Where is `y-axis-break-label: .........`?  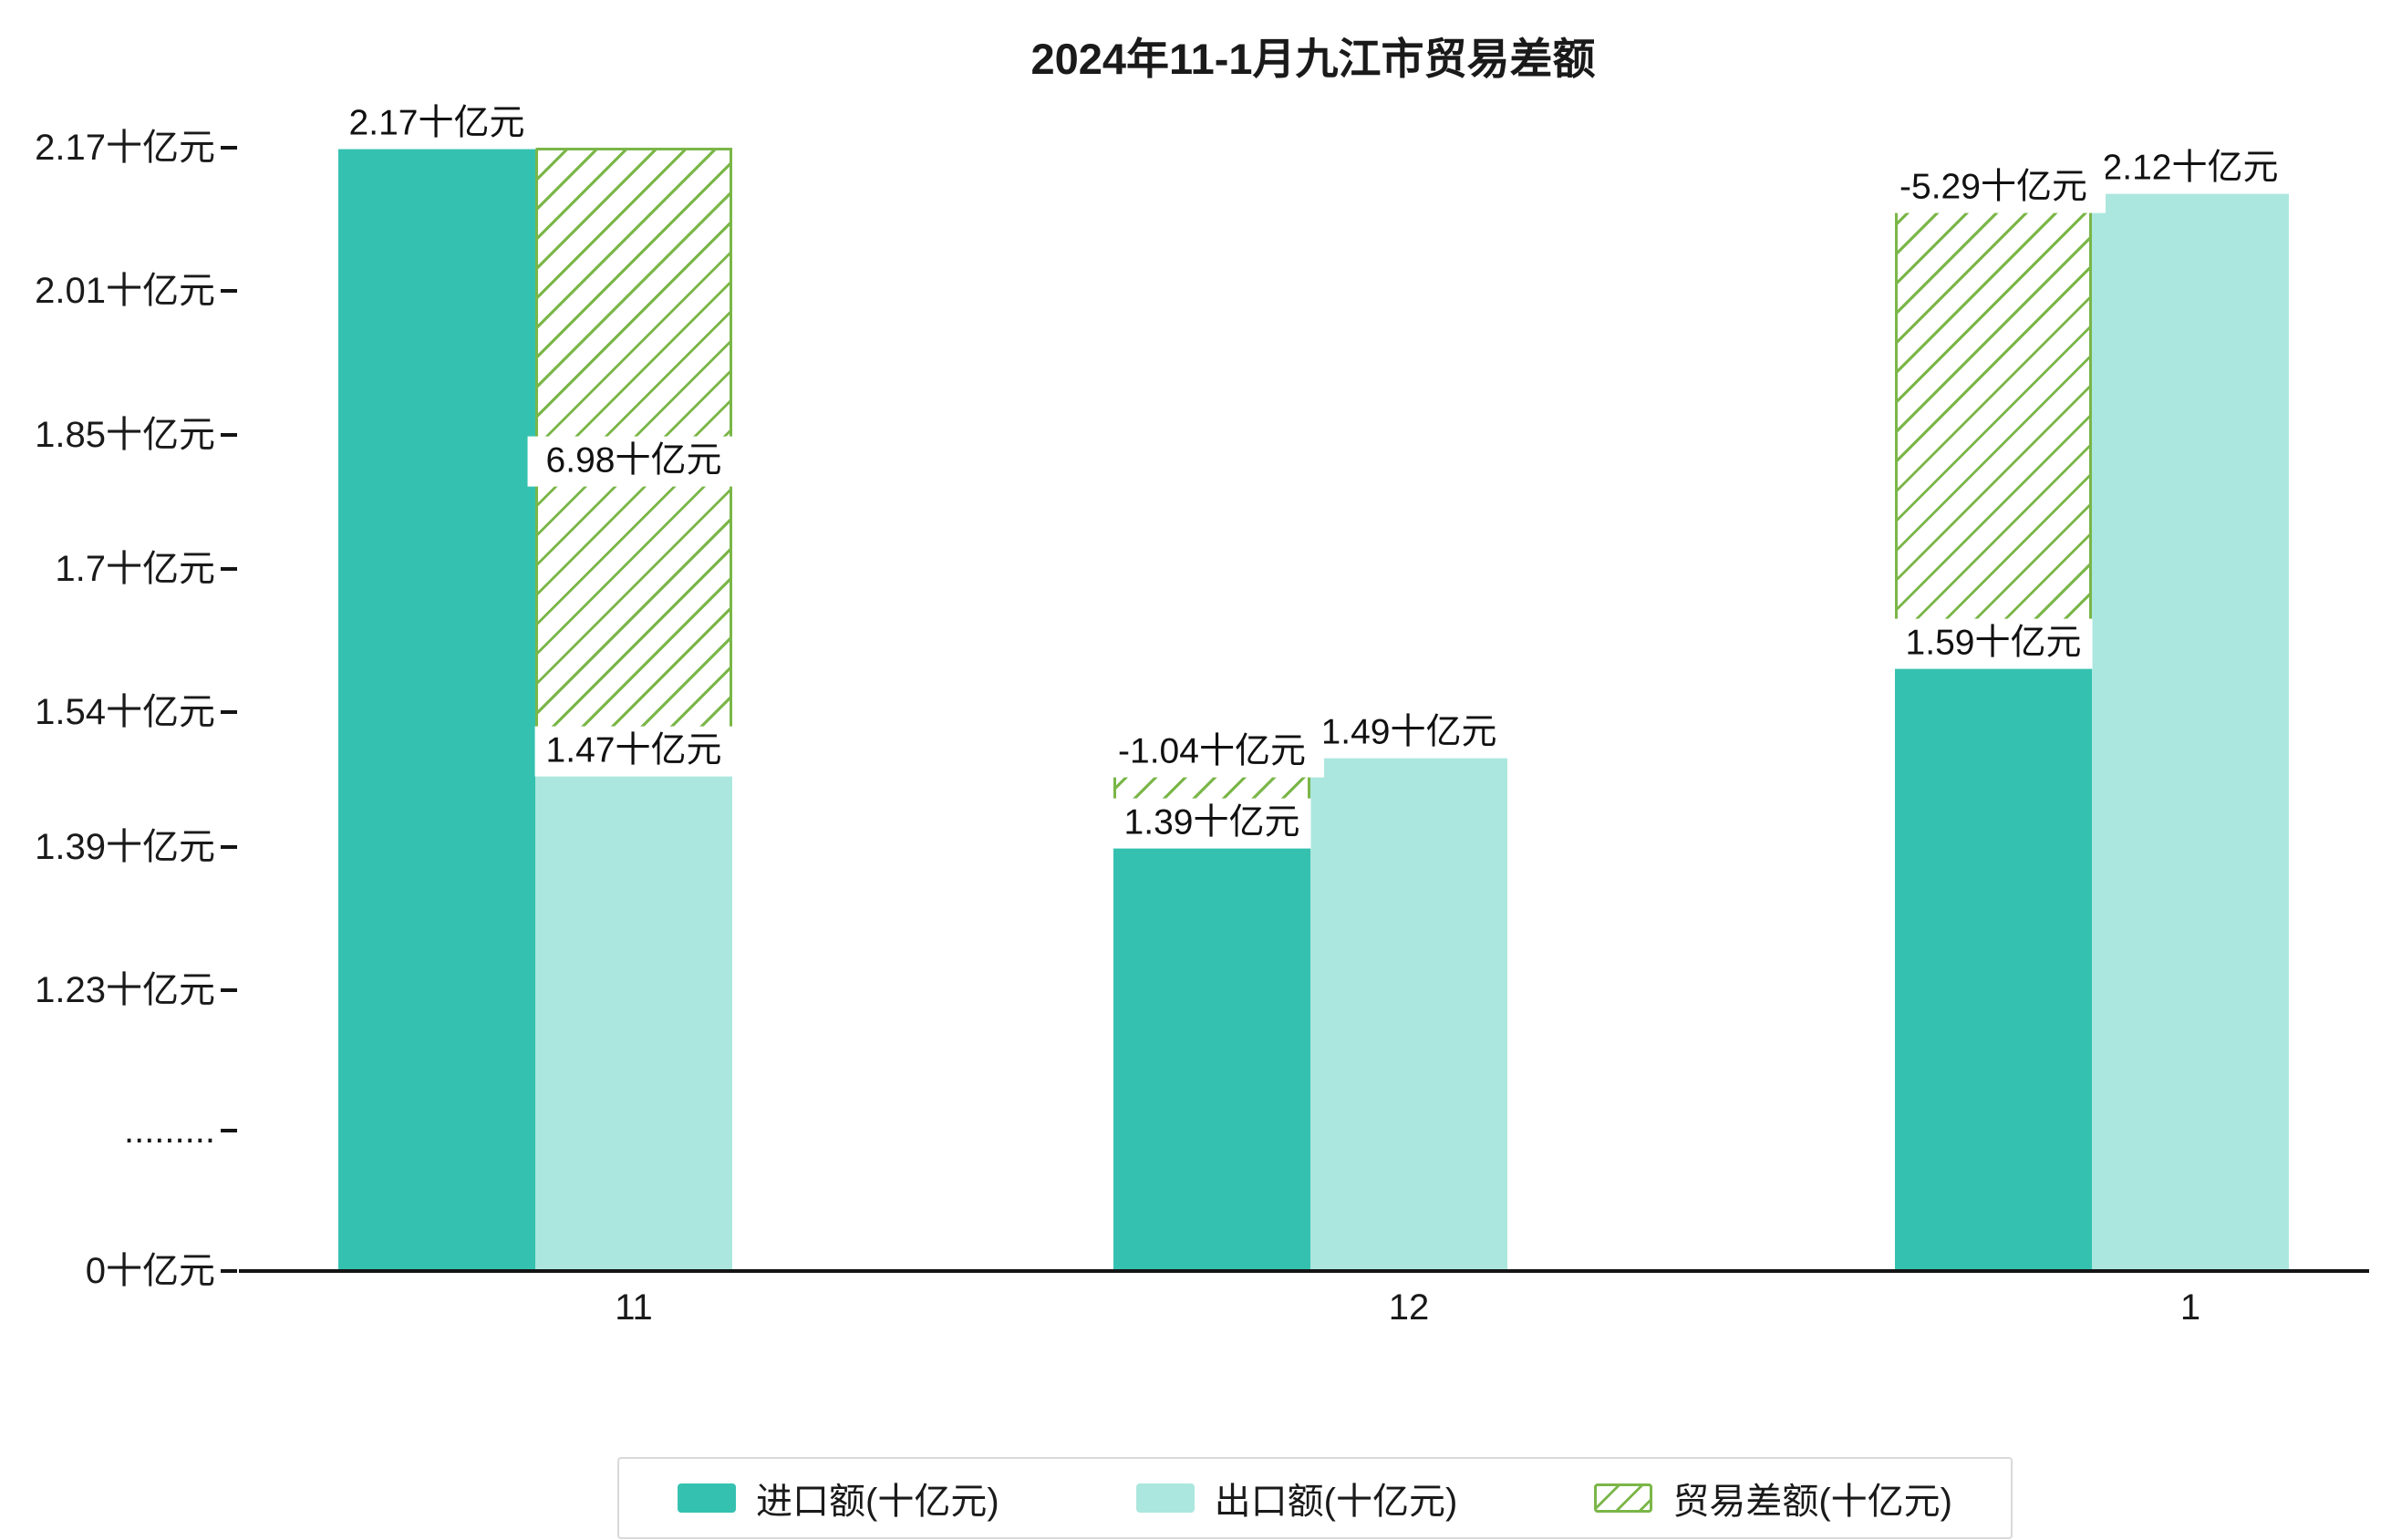
y-axis-break-label: ......... is located at coordinates (169, 1131).